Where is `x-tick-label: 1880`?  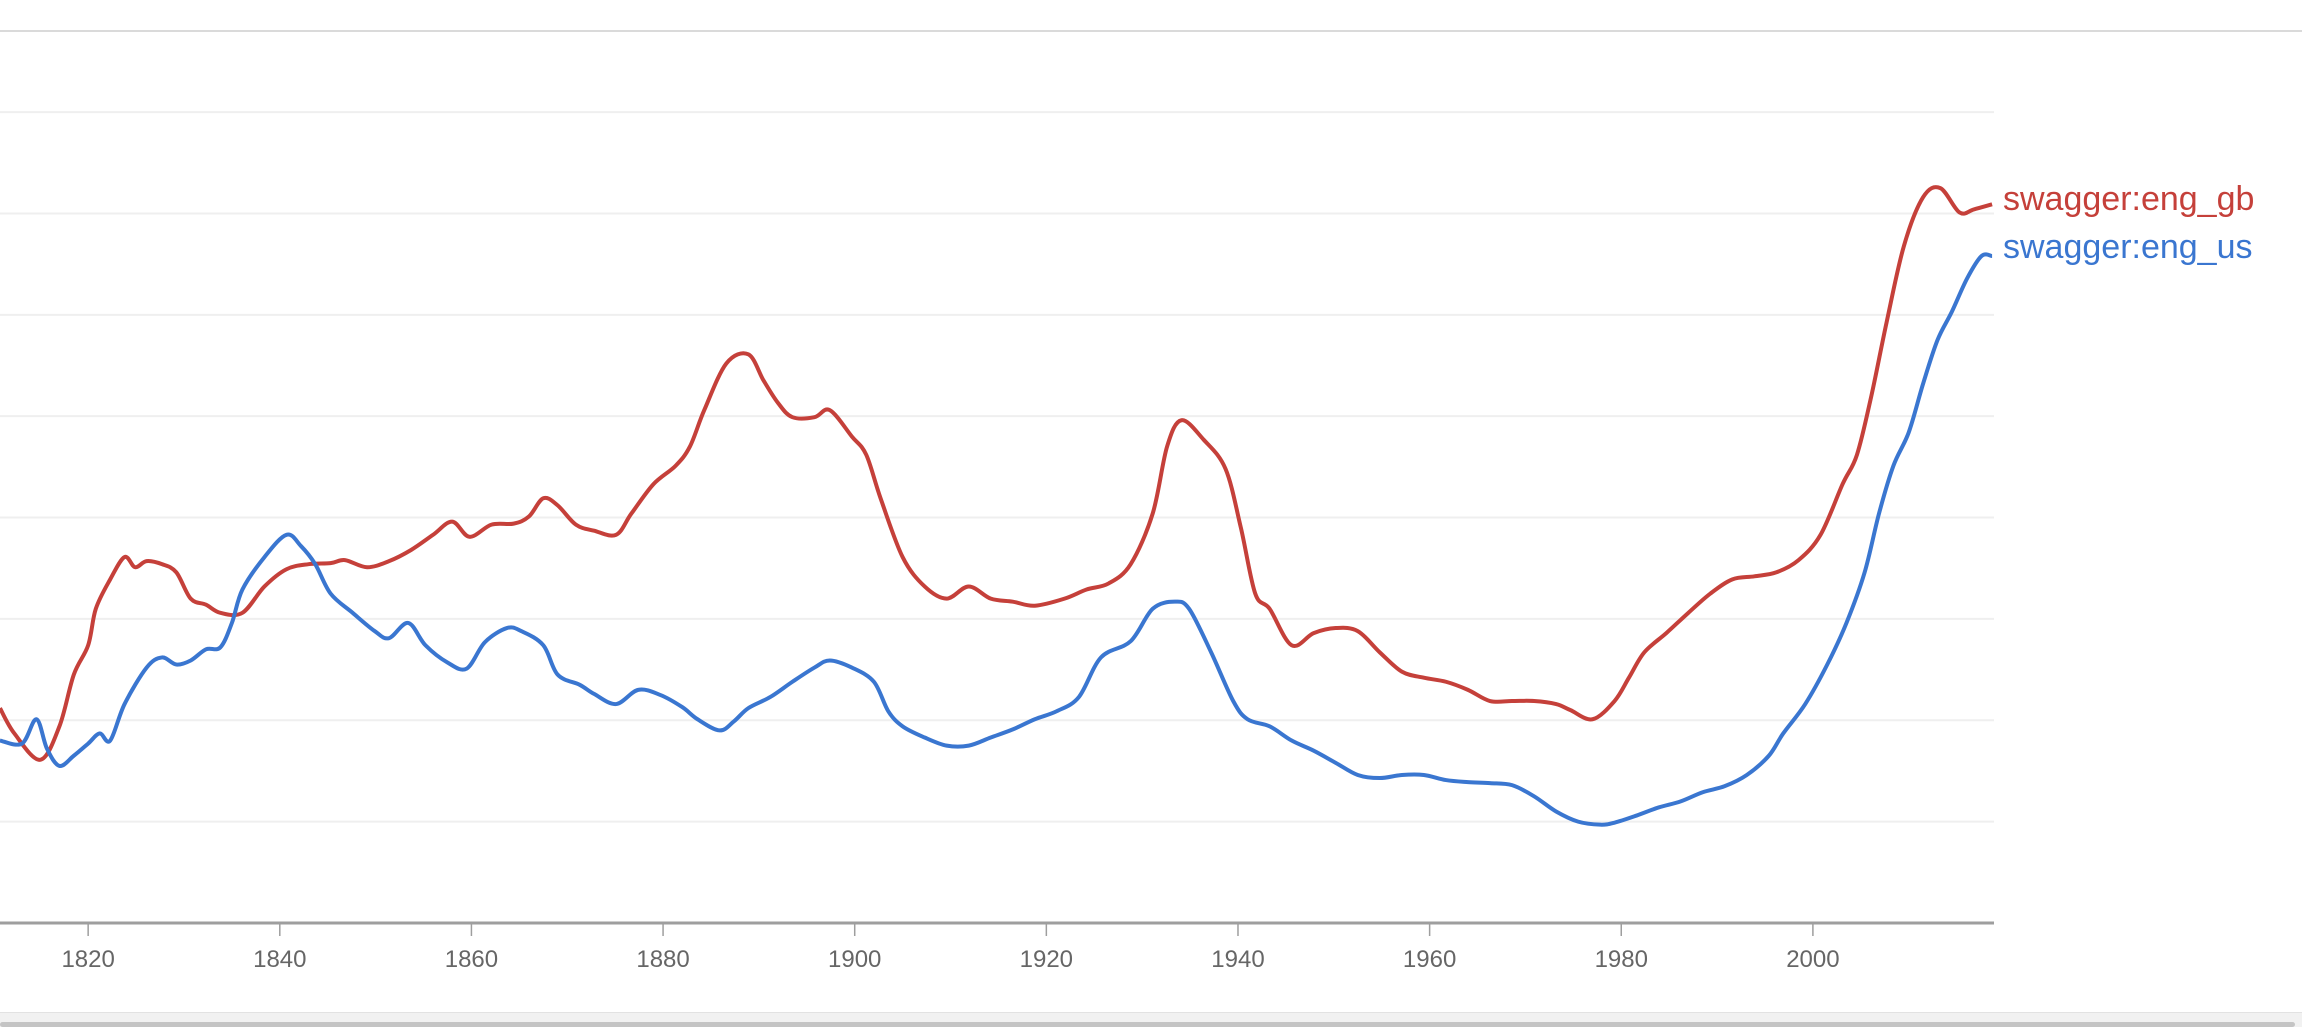 x-tick-label: 1880 is located at coordinates (662, 959).